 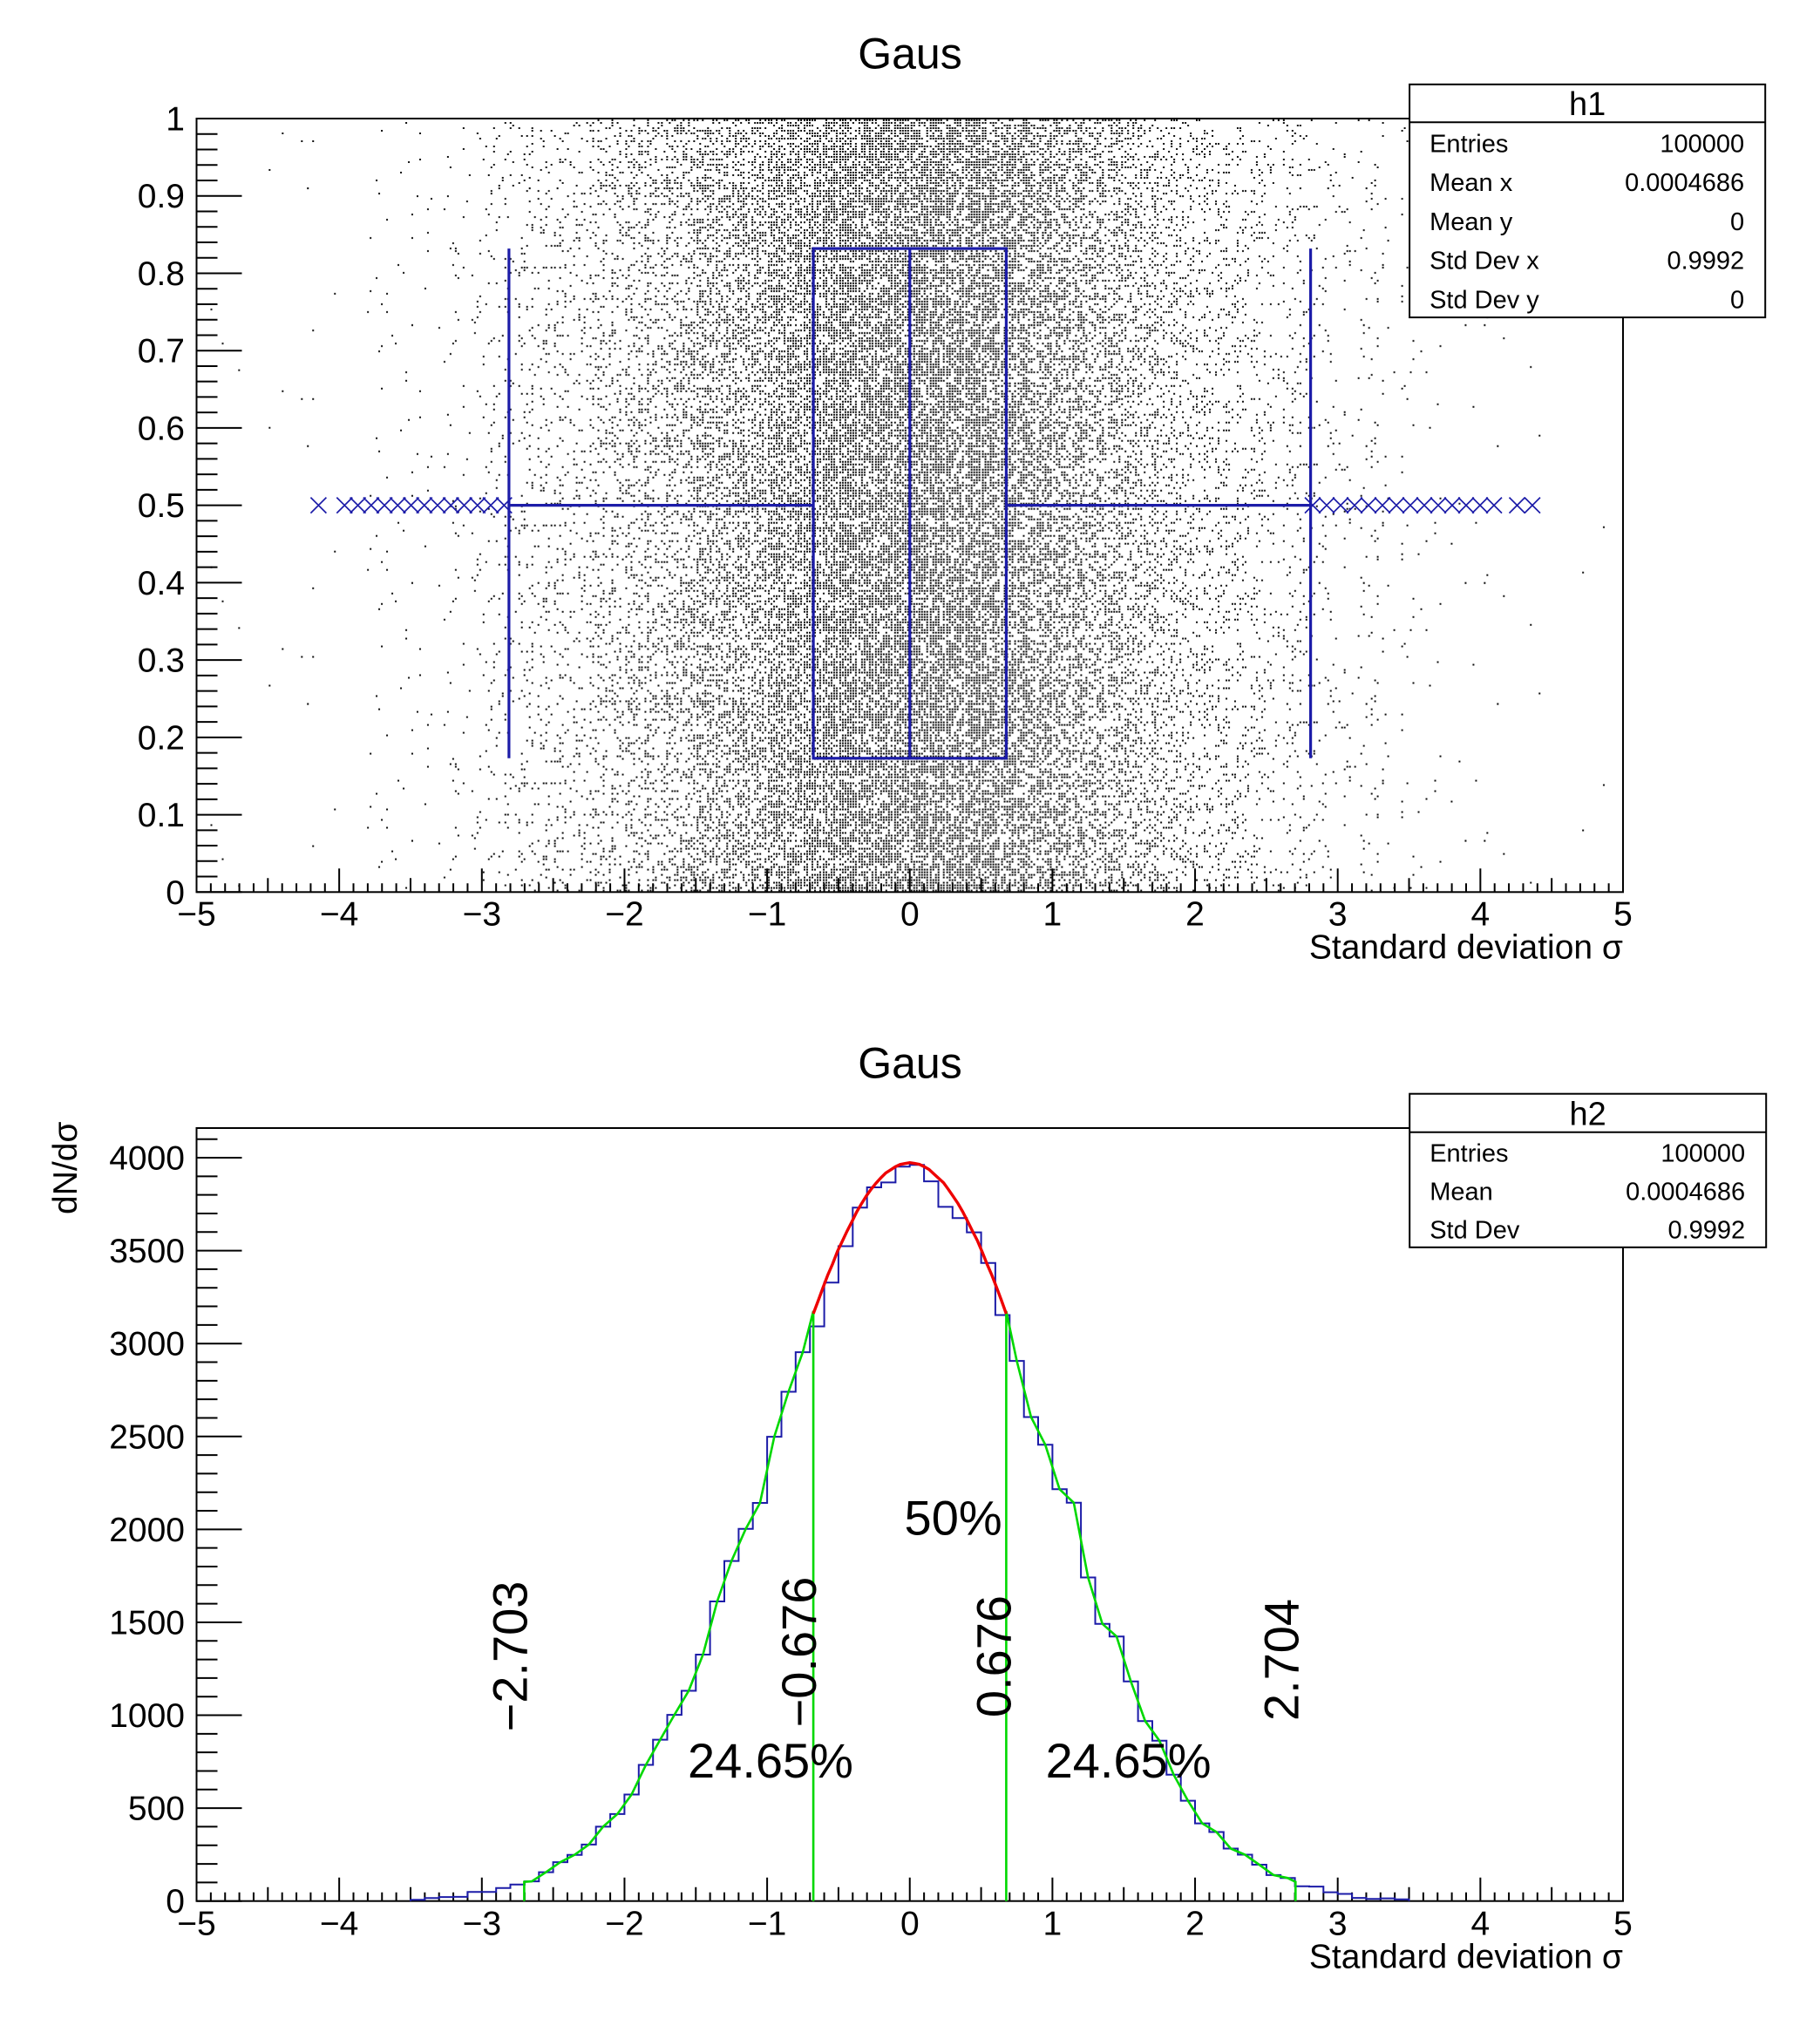 I want to click on svg-text: 0.6, so click(x=161, y=428).